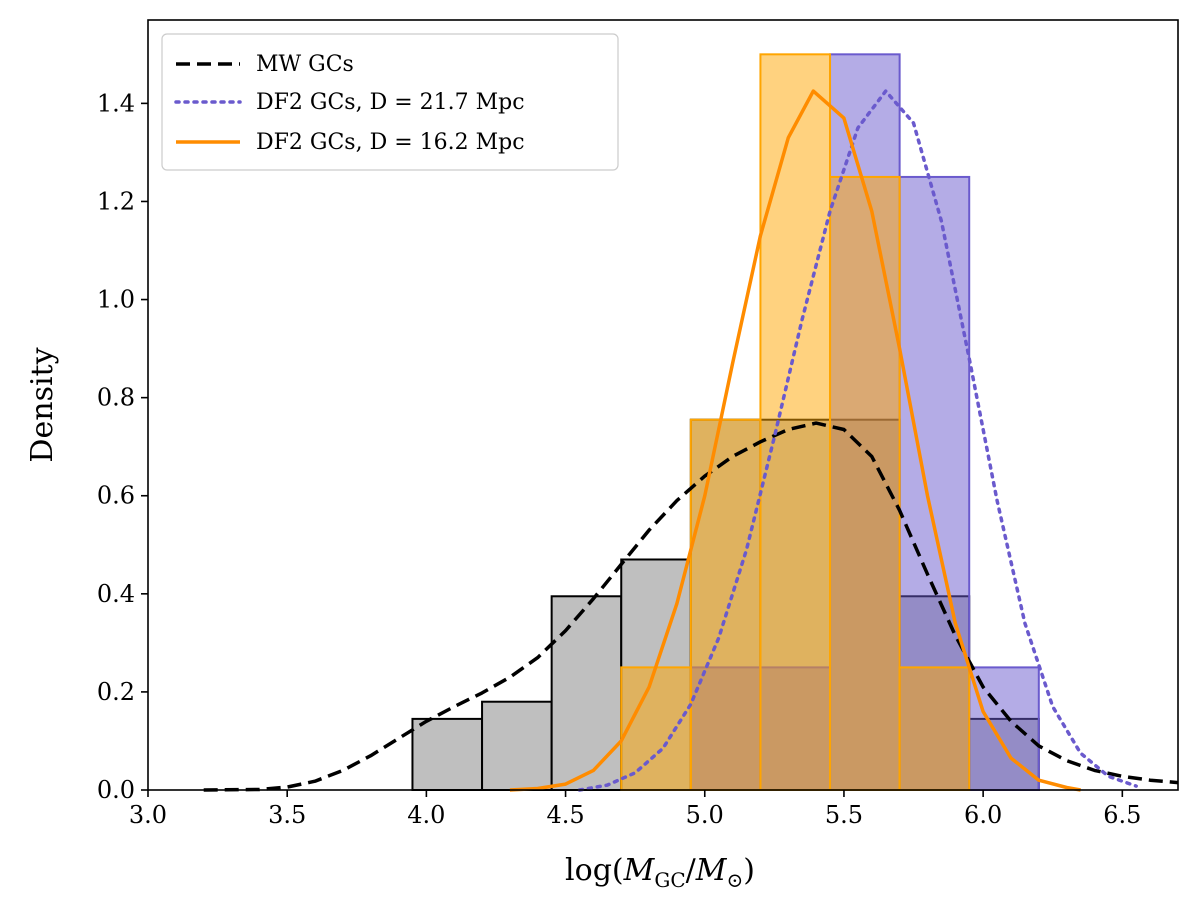 The width and height of the screenshot is (1200, 920). I want to click on x-tick-label-2: 4.0, so click(426, 815).